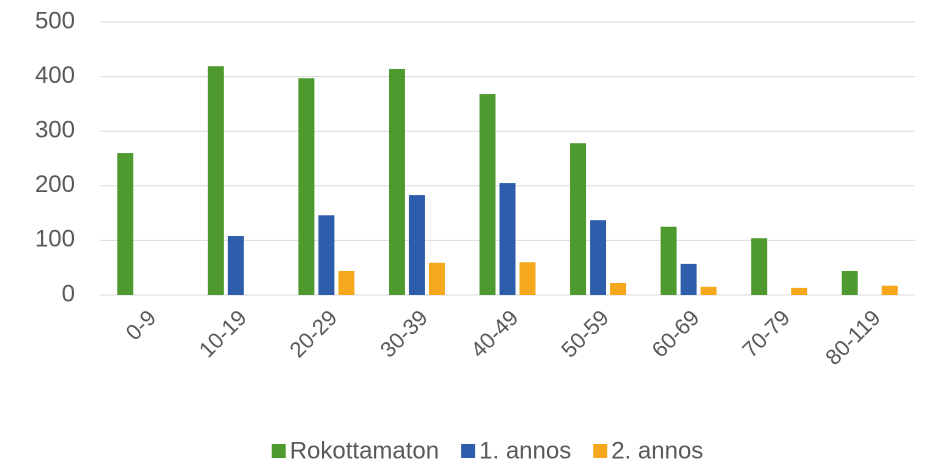 This screenshot has height=469, width=925. What do you see at coordinates (55, 20) in the screenshot?
I see `y-tick-label: 500` at bounding box center [55, 20].